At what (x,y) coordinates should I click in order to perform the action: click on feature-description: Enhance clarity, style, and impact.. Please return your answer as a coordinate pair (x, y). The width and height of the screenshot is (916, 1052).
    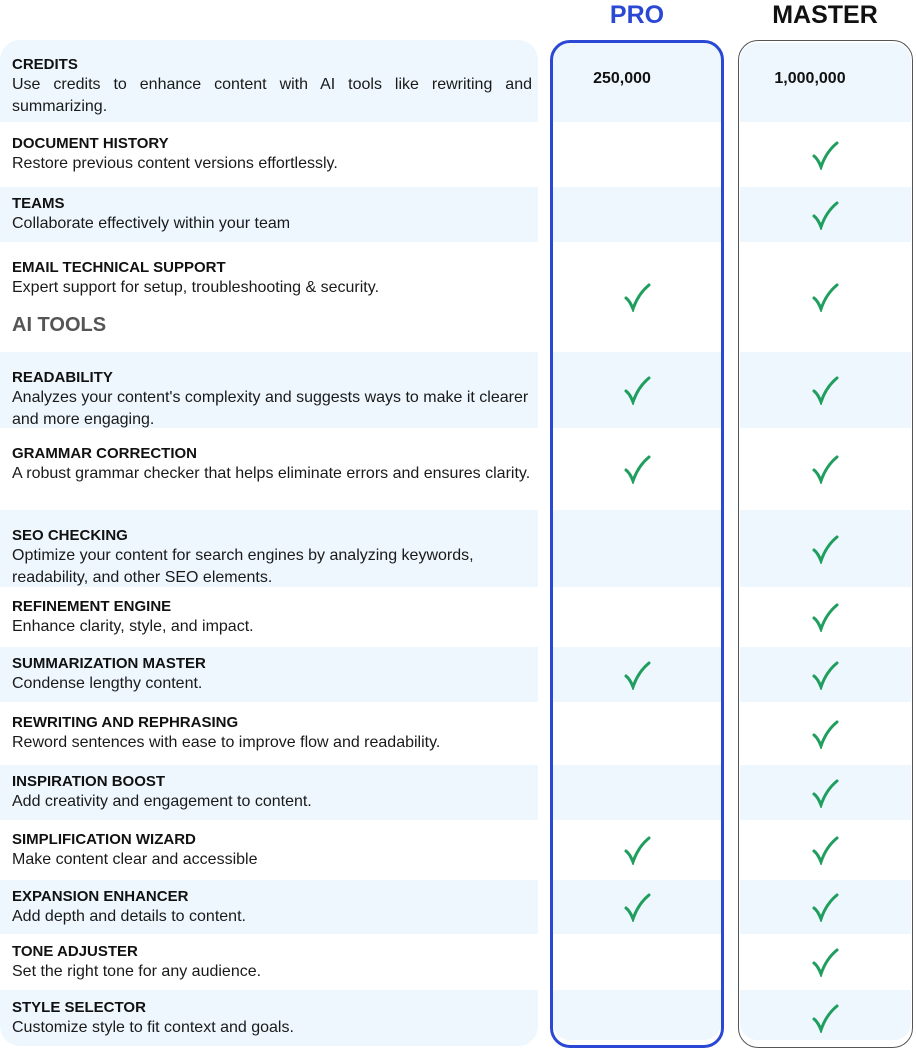
    Looking at the image, I should click on (133, 626).